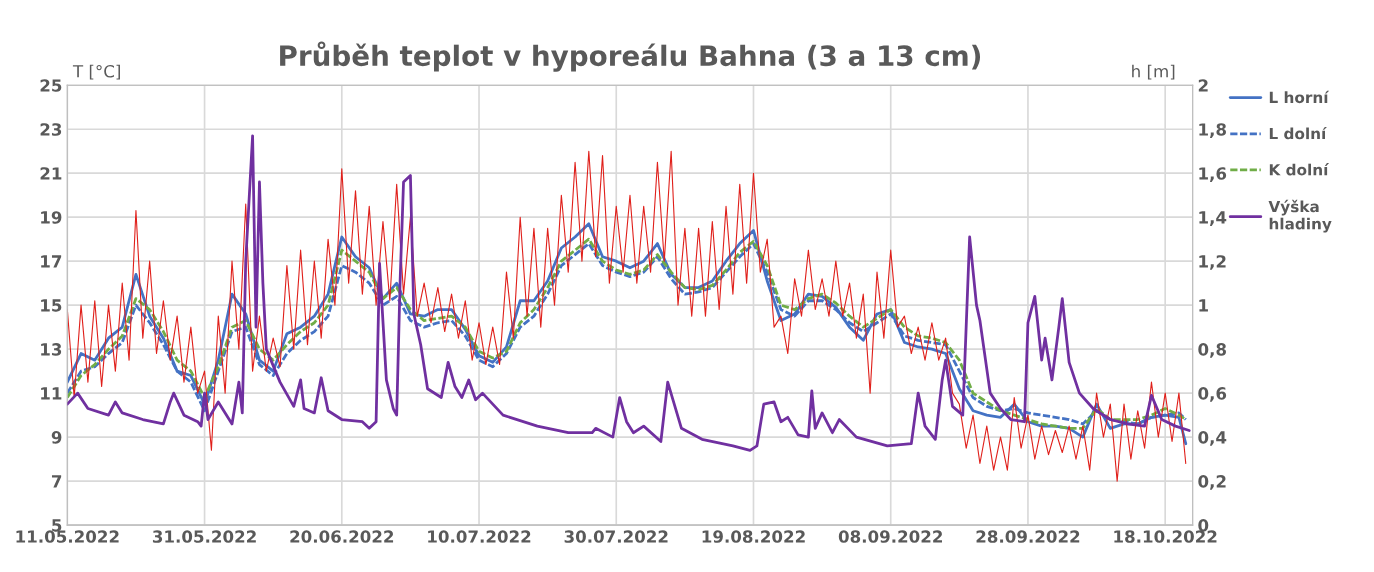 This screenshot has height=572, width=1374. What do you see at coordinates (56, 481) in the screenshot?
I see `y-tick-label: 7` at bounding box center [56, 481].